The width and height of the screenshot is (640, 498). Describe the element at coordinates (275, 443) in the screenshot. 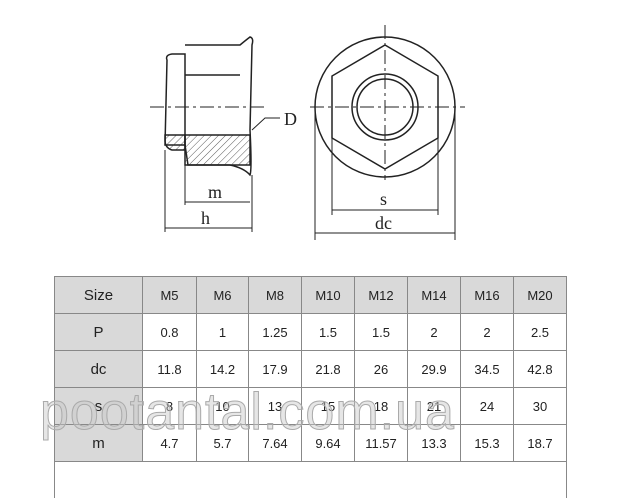

I see `cell: 7.64` at that location.